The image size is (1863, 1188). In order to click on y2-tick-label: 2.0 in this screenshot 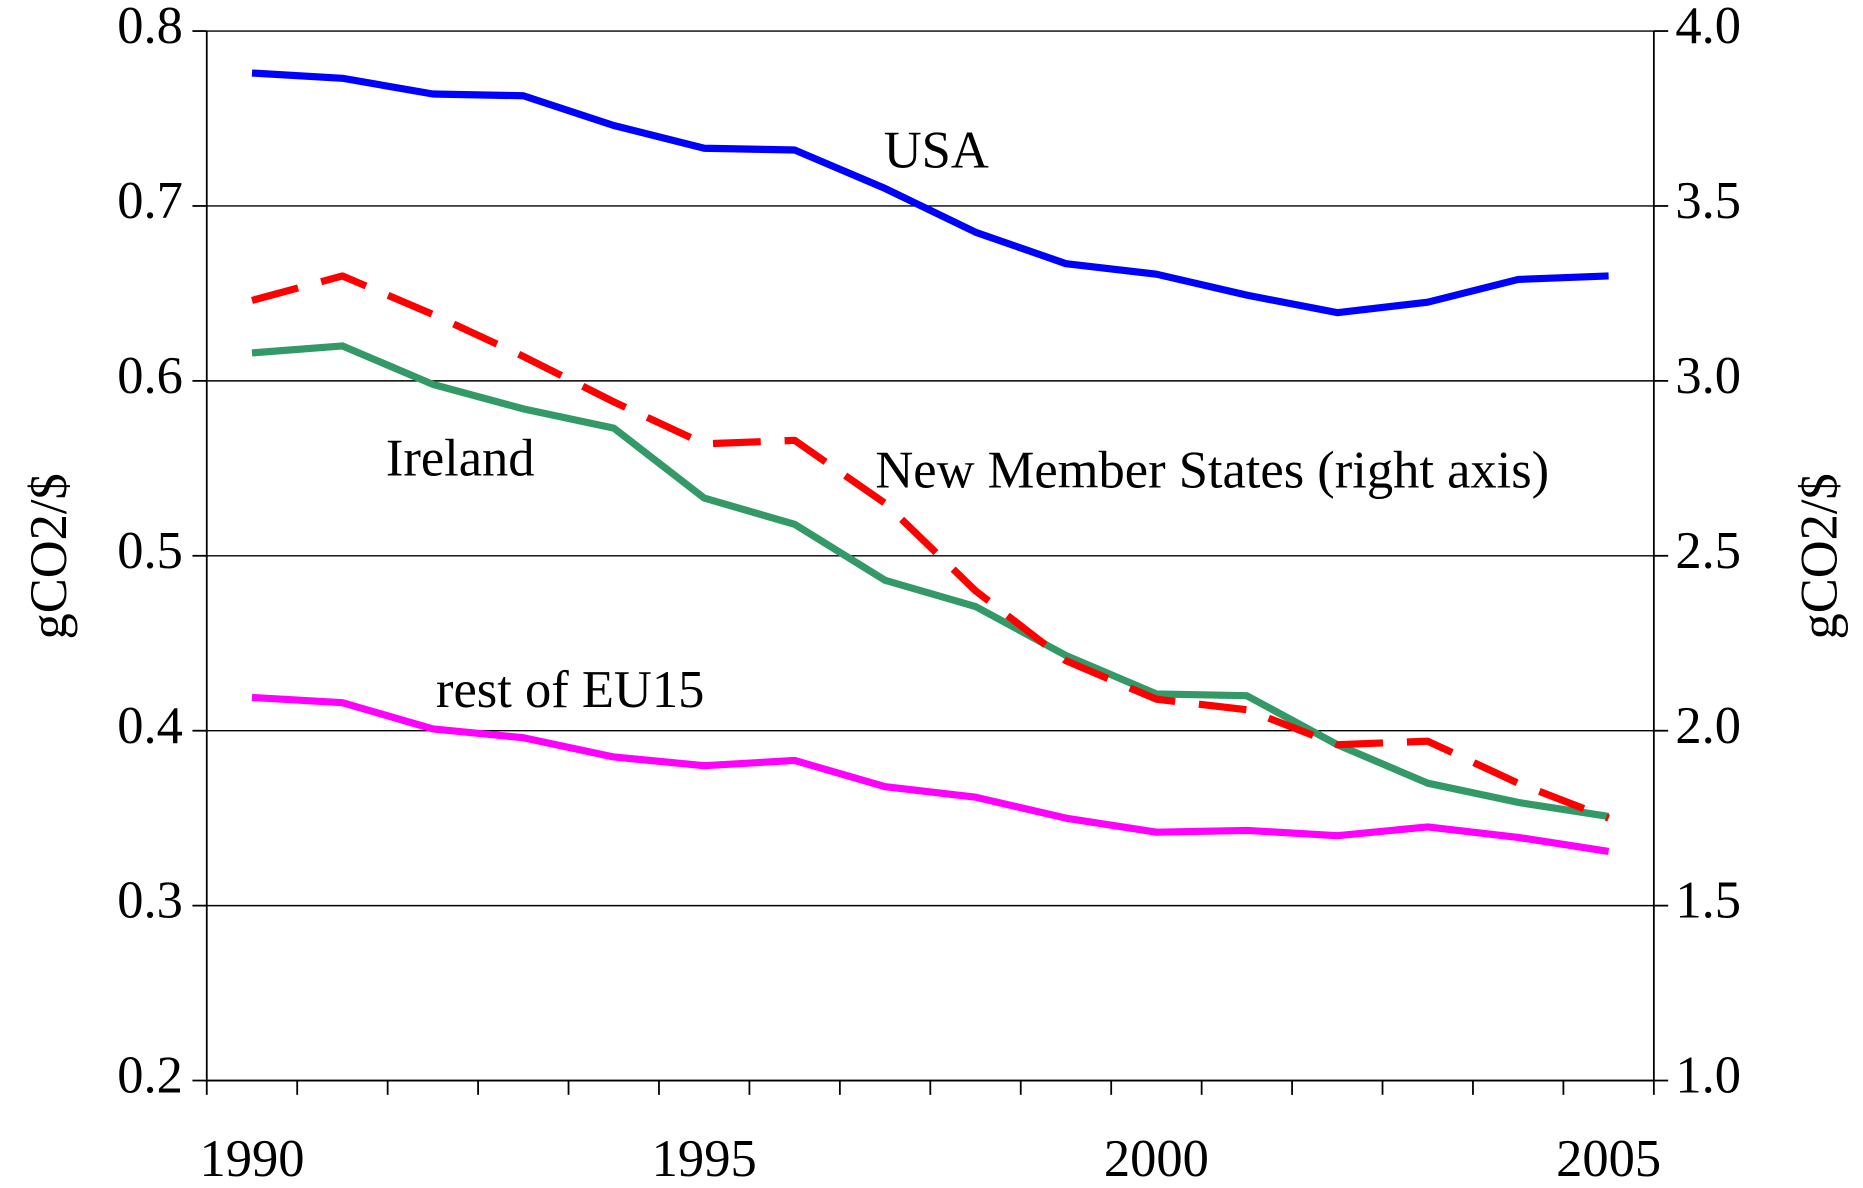, I will do `click(1708, 726)`.